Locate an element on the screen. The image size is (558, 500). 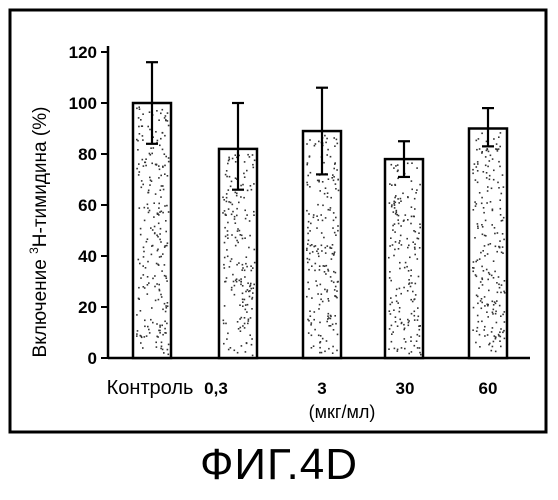
x-tick-label: Контроль is located at coordinates (150, 388).